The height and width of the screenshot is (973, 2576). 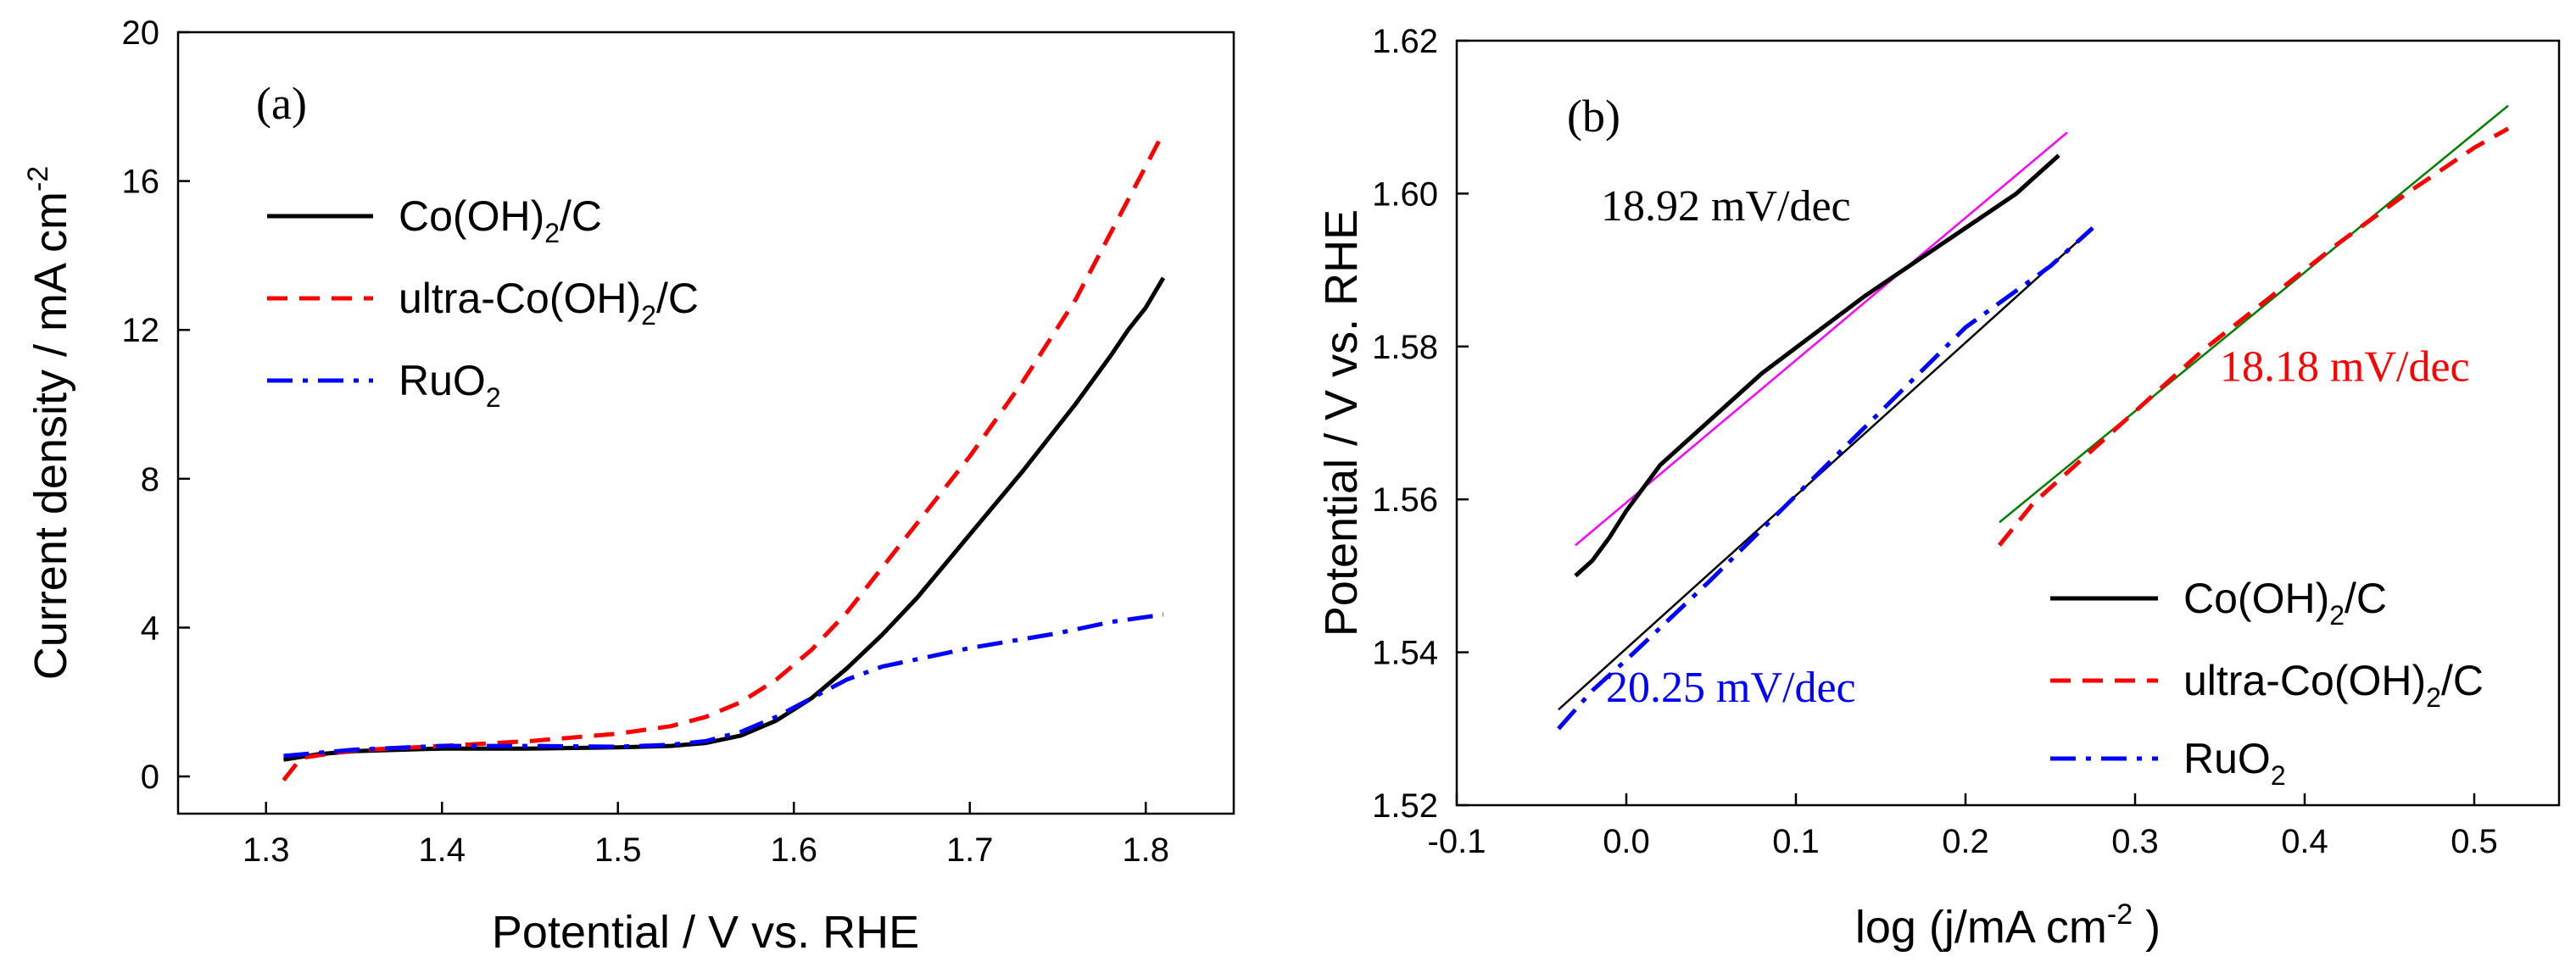 What do you see at coordinates (1457, 841) in the screenshot?
I see `panel-b-x-tick-label: -0.1` at bounding box center [1457, 841].